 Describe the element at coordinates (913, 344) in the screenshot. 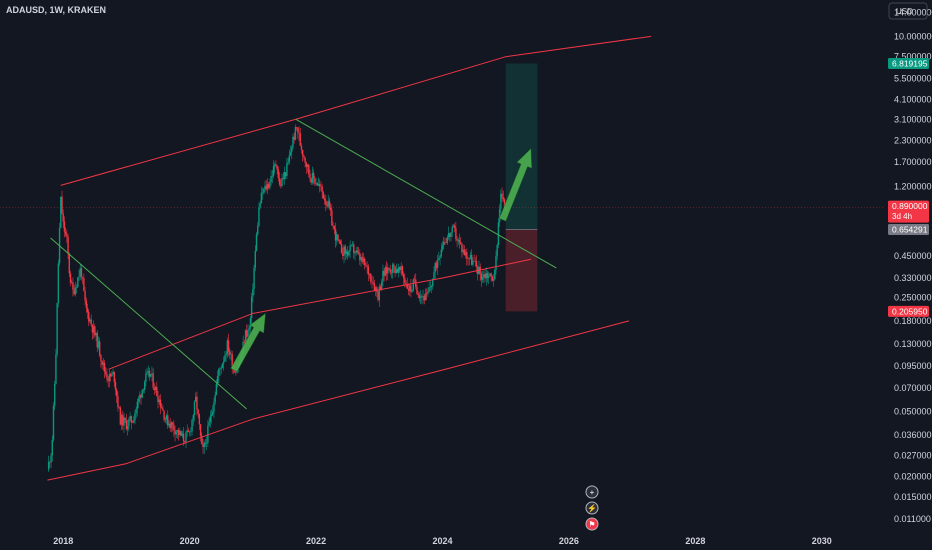

I see `price-tick-label: 0.130000` at that location.